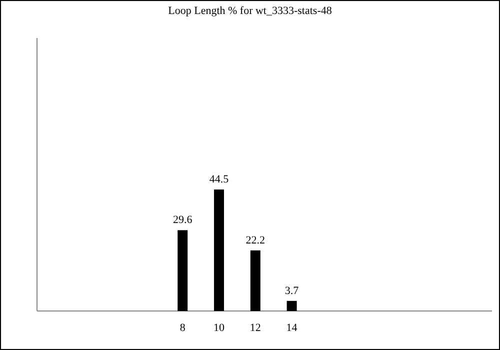  I want to click on chart-title: Loop Length % for wt_3333-stats-48, so click(250, 11).